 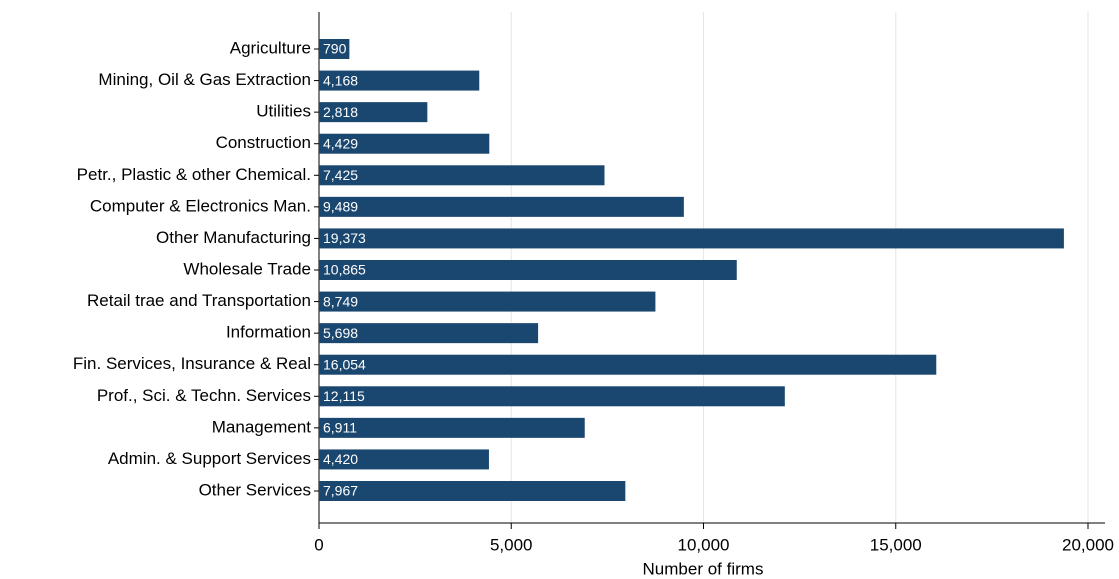 What do you see at coordinates (1088, 544) in the screenshot?
I see `x-tick-label: 20,000` at bounding box center [1088, 544].